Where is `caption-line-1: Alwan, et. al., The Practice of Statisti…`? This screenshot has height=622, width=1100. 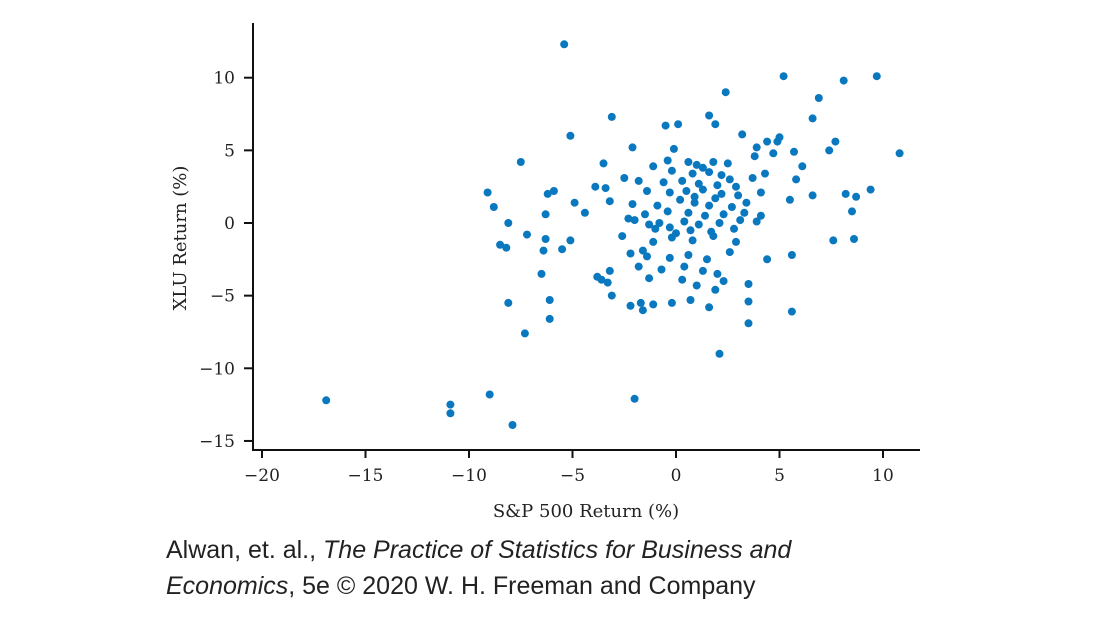 caption-line-1: Alwan, et. al., The Practice of Statisti… is located at coordinates (478, 550).